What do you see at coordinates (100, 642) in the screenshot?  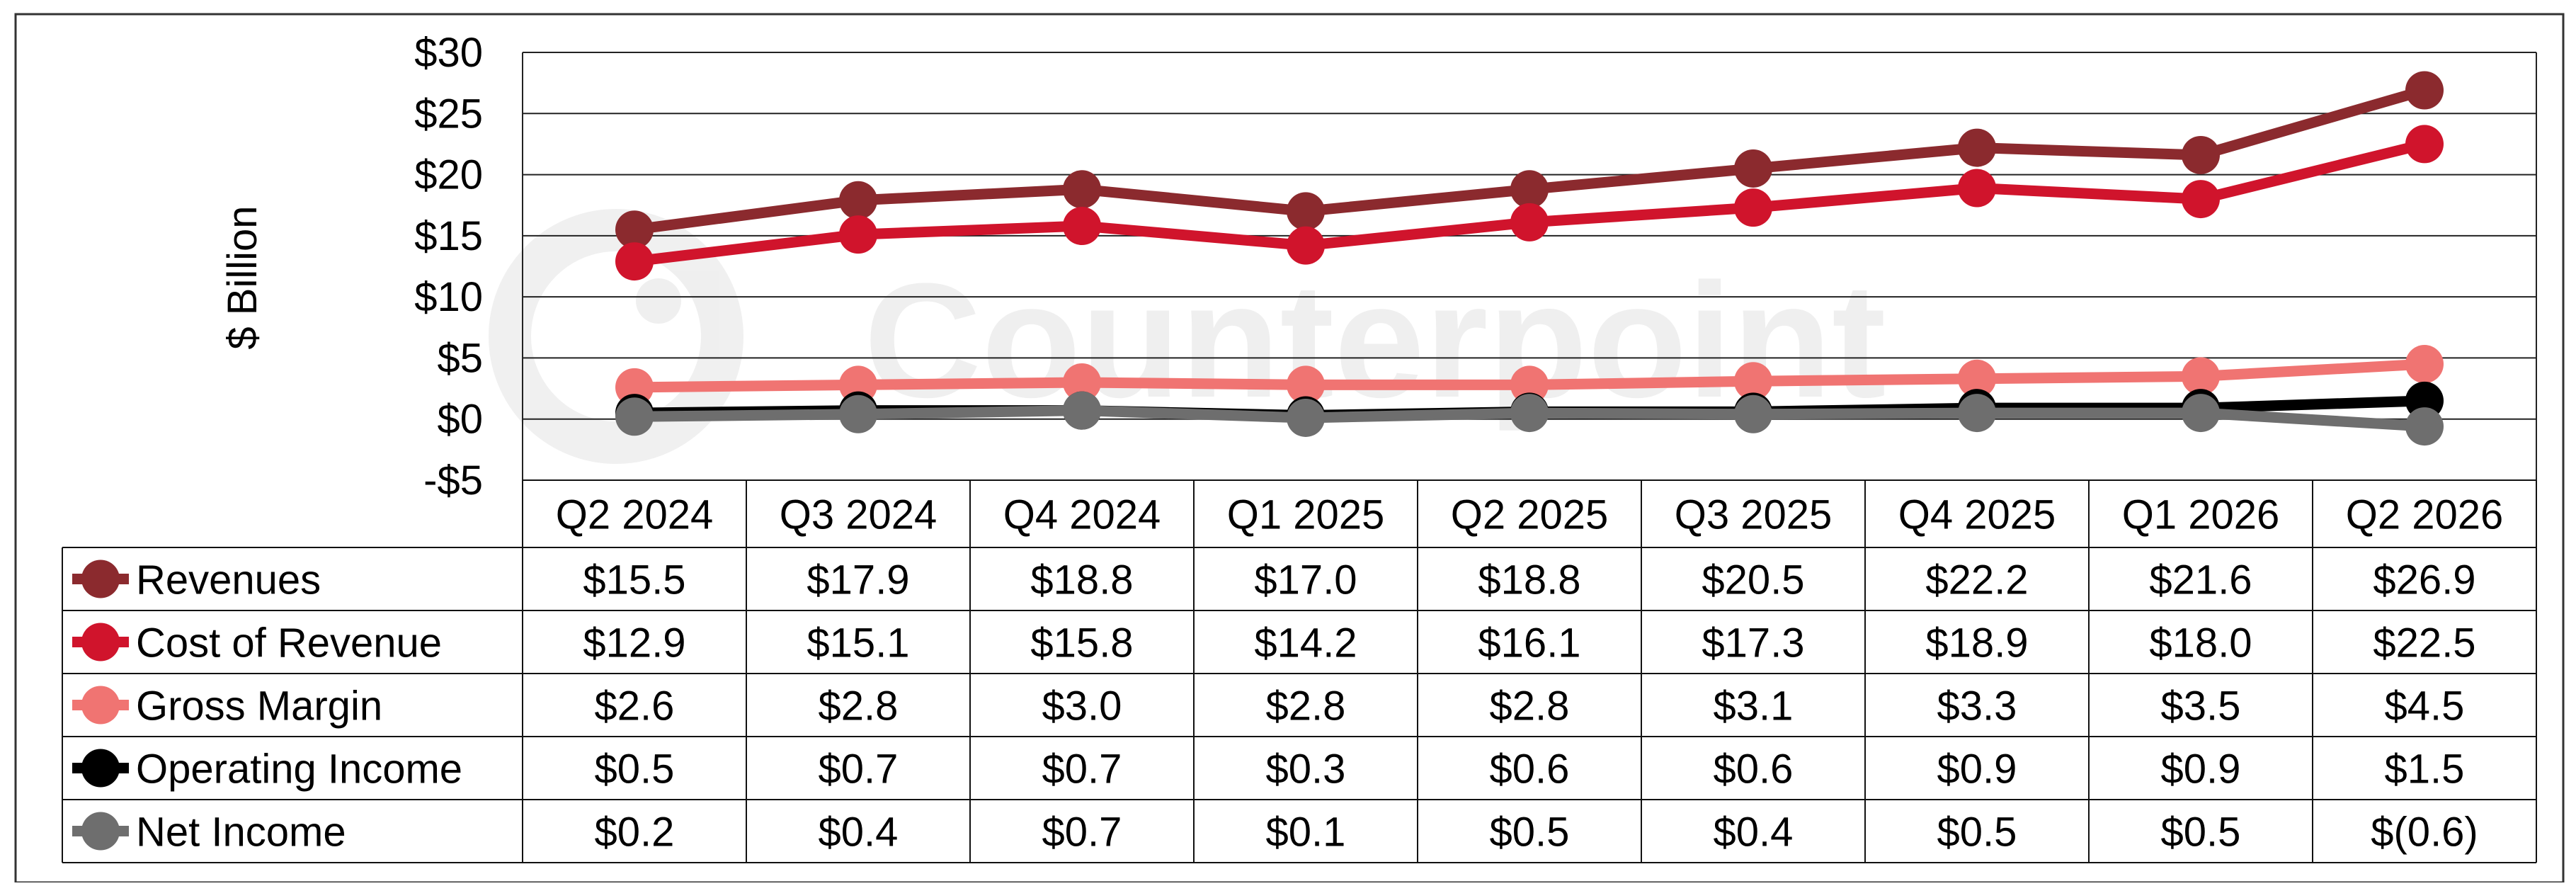 I see `legend-marker-cost-of-revenue` at bounding box center [100, 642].